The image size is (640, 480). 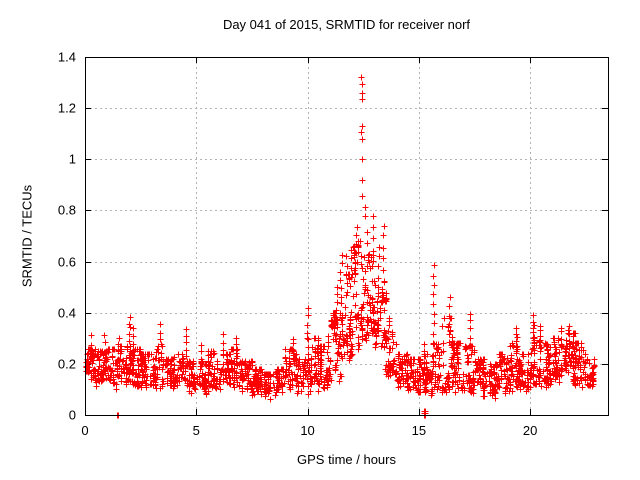 What do you see at coordinates (66, 313) in the screenshot?
I see `y-tick-label: 0.4` at bounding box center [66, 313].